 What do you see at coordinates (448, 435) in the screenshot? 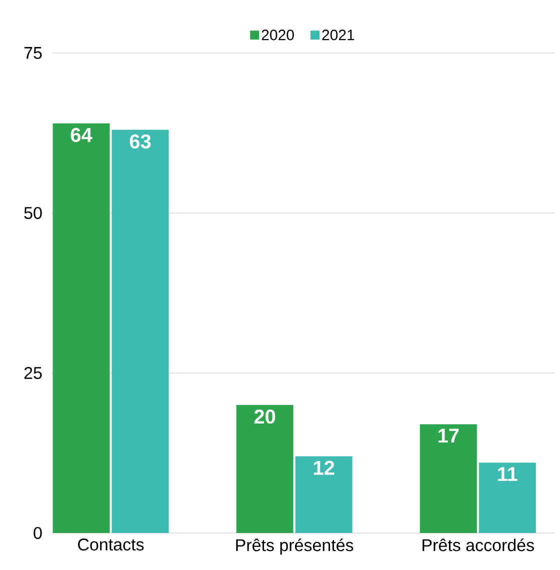
I see `data-label: 17` at bounding box center [448, 435].